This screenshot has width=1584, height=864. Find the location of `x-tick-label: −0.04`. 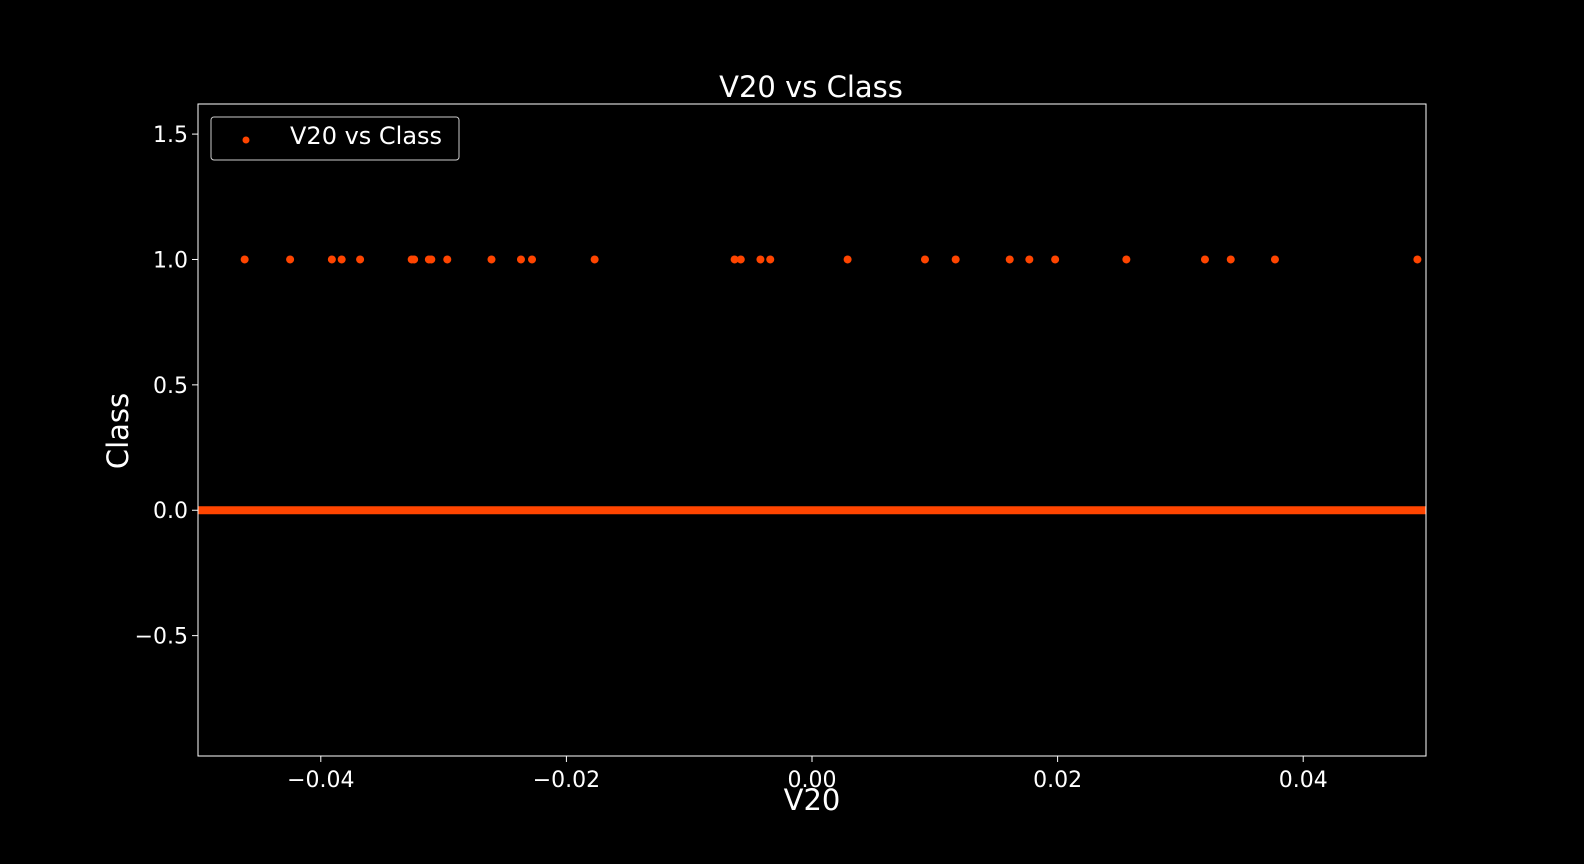

x-tick-label: −0.04 is located at coordinates (320, 780).